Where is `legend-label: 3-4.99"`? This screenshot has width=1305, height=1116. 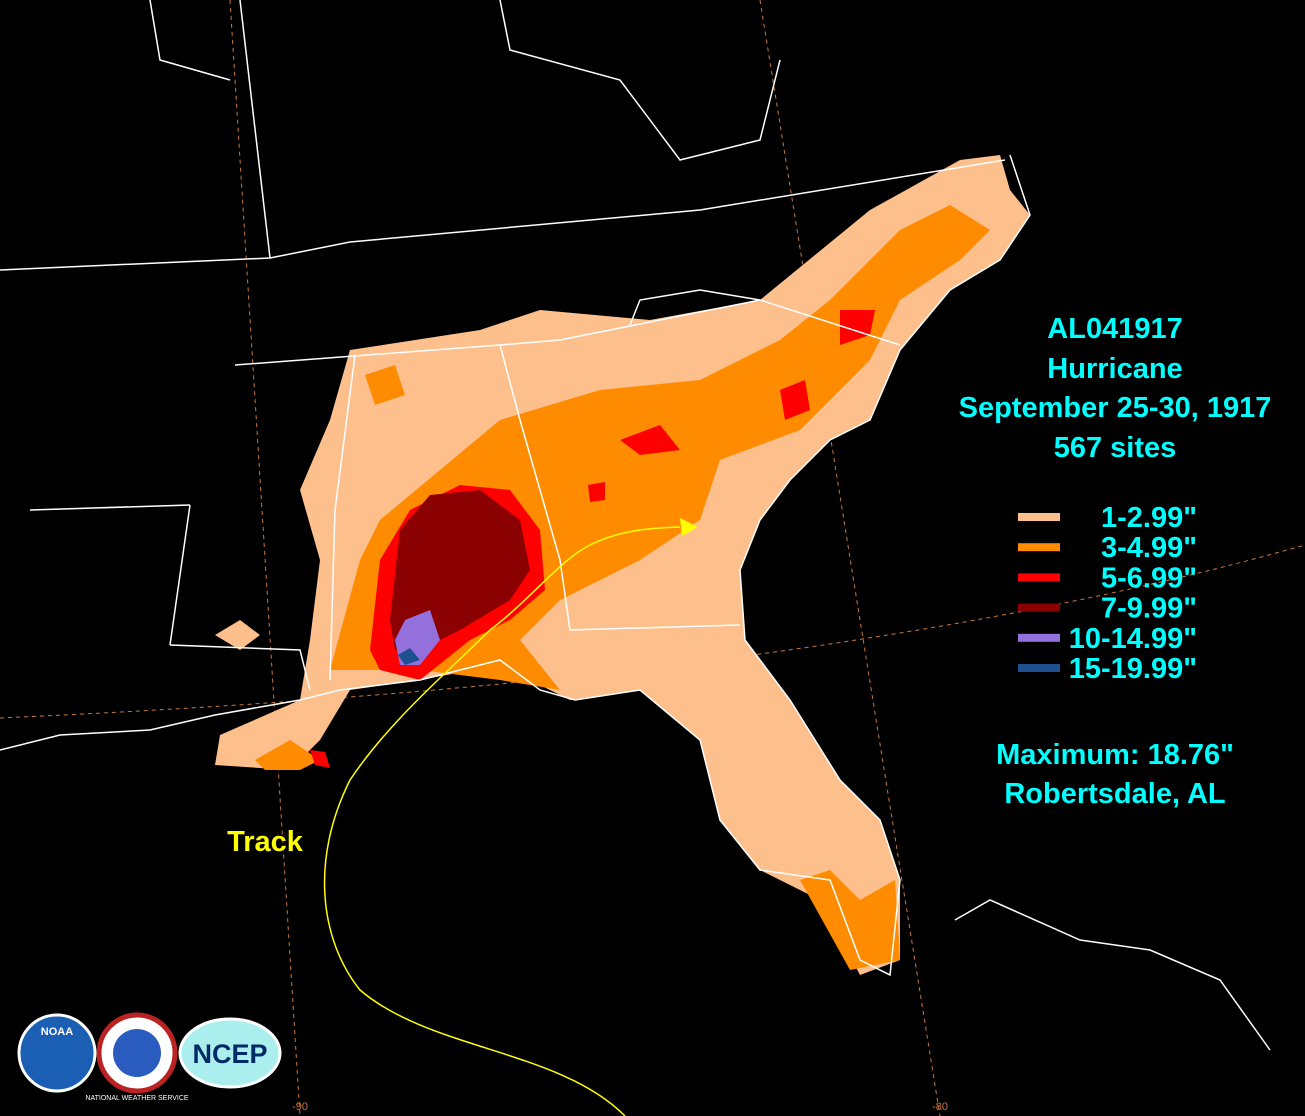 legend-label: 3-4.99" is located at coordinates (1149, 548).